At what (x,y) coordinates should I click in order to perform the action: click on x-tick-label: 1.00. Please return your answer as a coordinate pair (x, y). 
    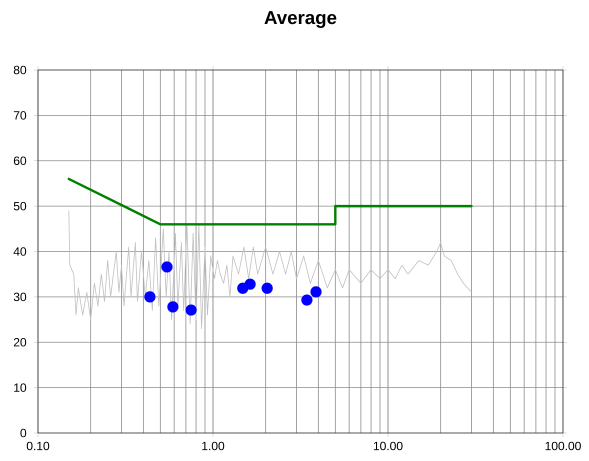
    Looking at the image, I should click on (213, 446).